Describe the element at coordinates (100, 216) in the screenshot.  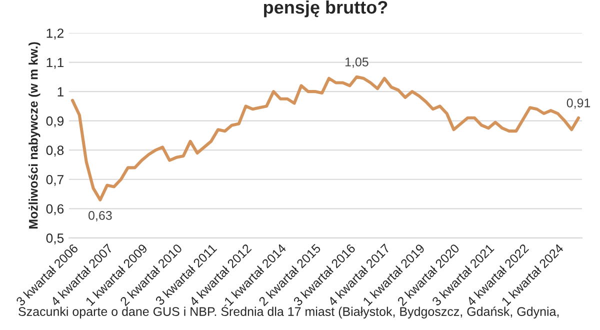
I see `data-label: 0,63` at that location.